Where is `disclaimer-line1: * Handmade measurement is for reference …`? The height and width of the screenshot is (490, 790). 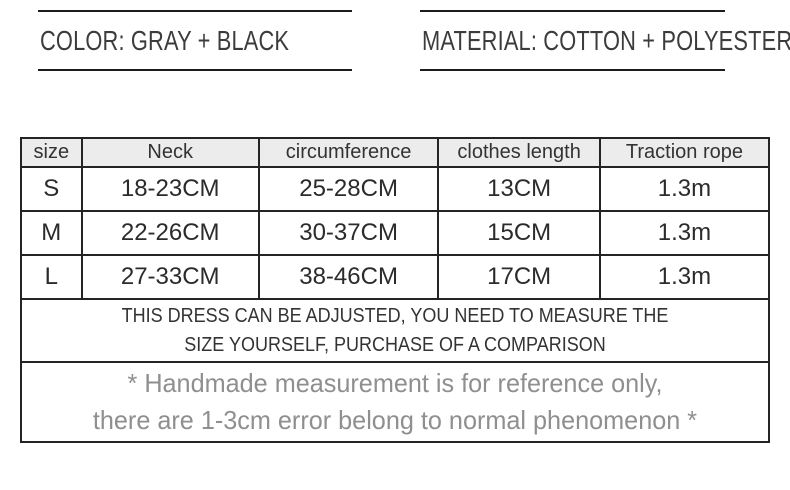 disclaimer-line1: * Handmade measurement is for reference … is located at coordinates (395, 383).